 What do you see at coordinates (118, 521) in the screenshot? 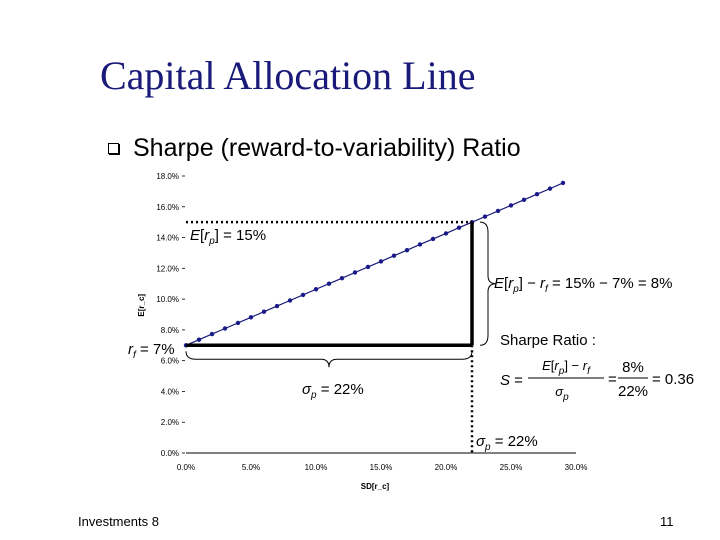
I see `footer-course-label: Investments 8` at bounding box center [118, 521].